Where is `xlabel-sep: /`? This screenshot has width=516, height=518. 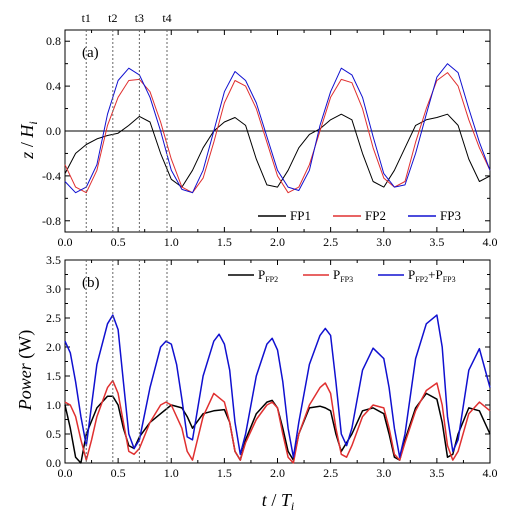
xlabel-sep: / is located at coordinates (274, 500).